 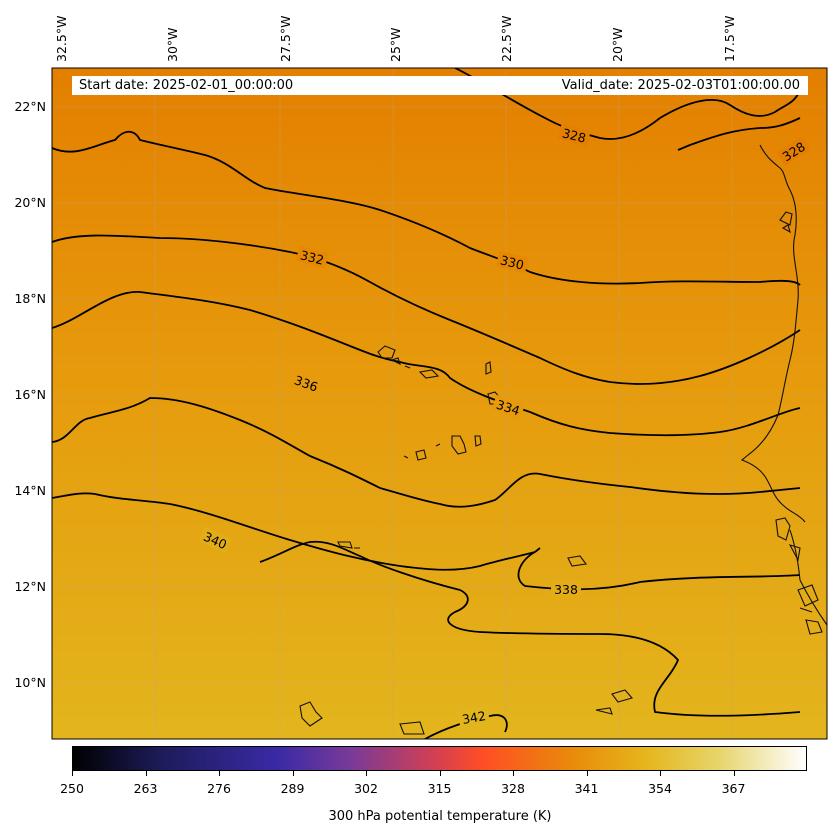 What do you see at coordinates (729, 39) in the screenshot?
I see `lon-label: 17.5°W` at bounding box center [729, 39].